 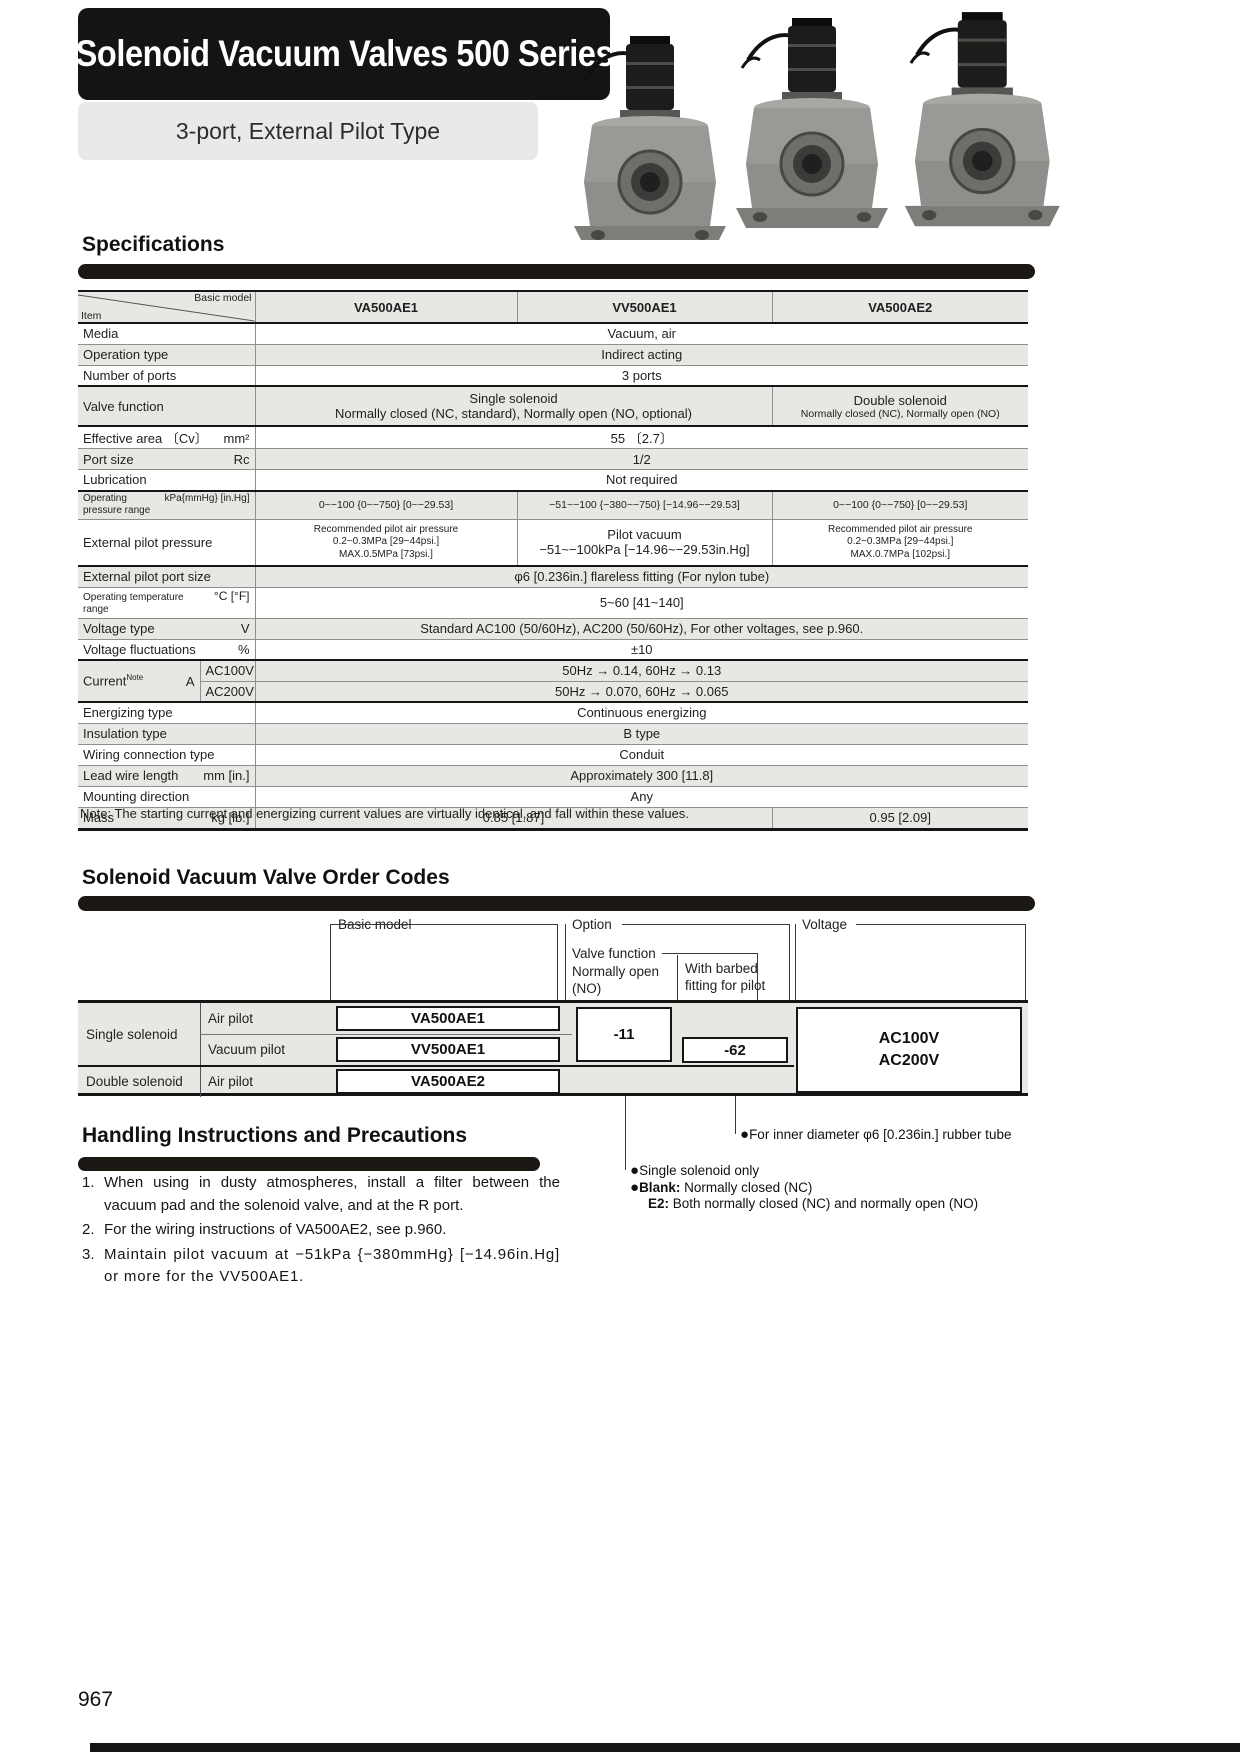 I want to click on ext-pilot-va2-line1: Recommended pilot air pressure, so click(x=900, y=529).